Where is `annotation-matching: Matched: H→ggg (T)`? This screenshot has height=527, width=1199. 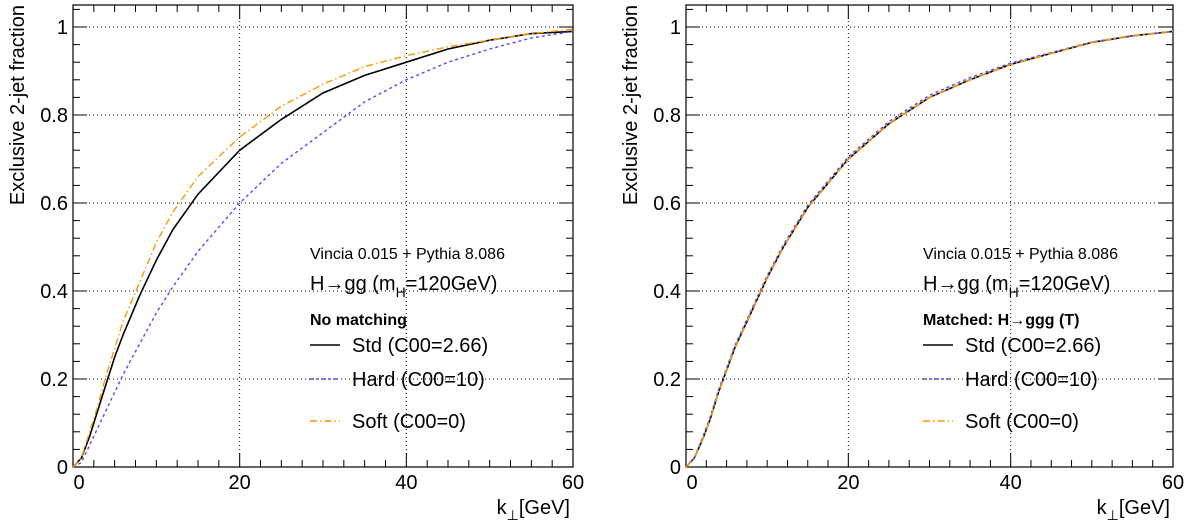
annotation-matching: Matched: H→ggg (T) is located at coordinates (1001, 320).